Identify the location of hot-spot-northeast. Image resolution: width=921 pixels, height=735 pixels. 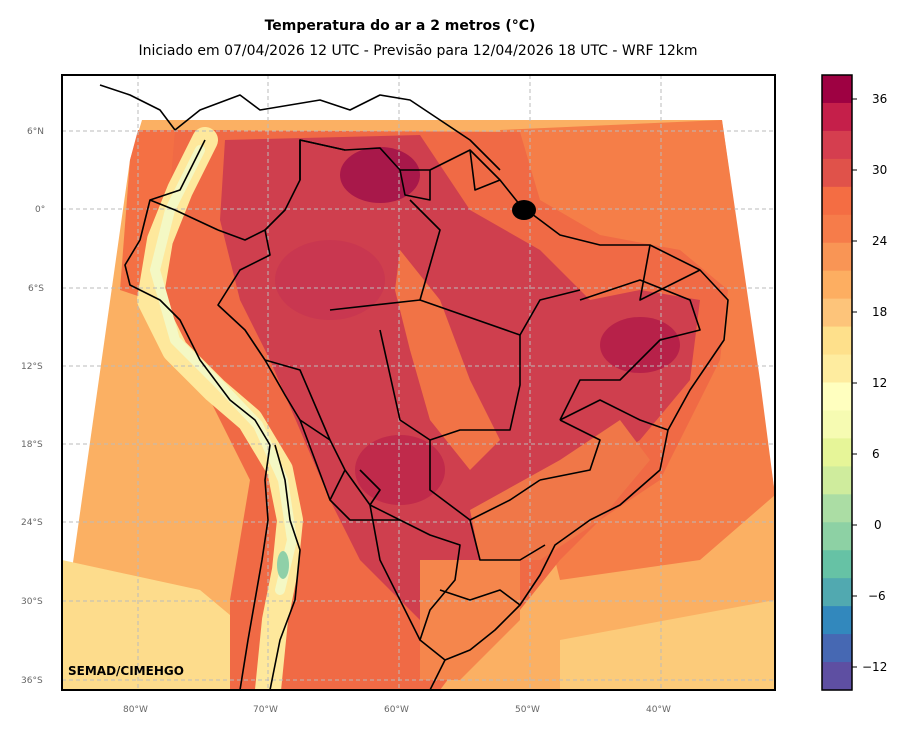
(640, 345).